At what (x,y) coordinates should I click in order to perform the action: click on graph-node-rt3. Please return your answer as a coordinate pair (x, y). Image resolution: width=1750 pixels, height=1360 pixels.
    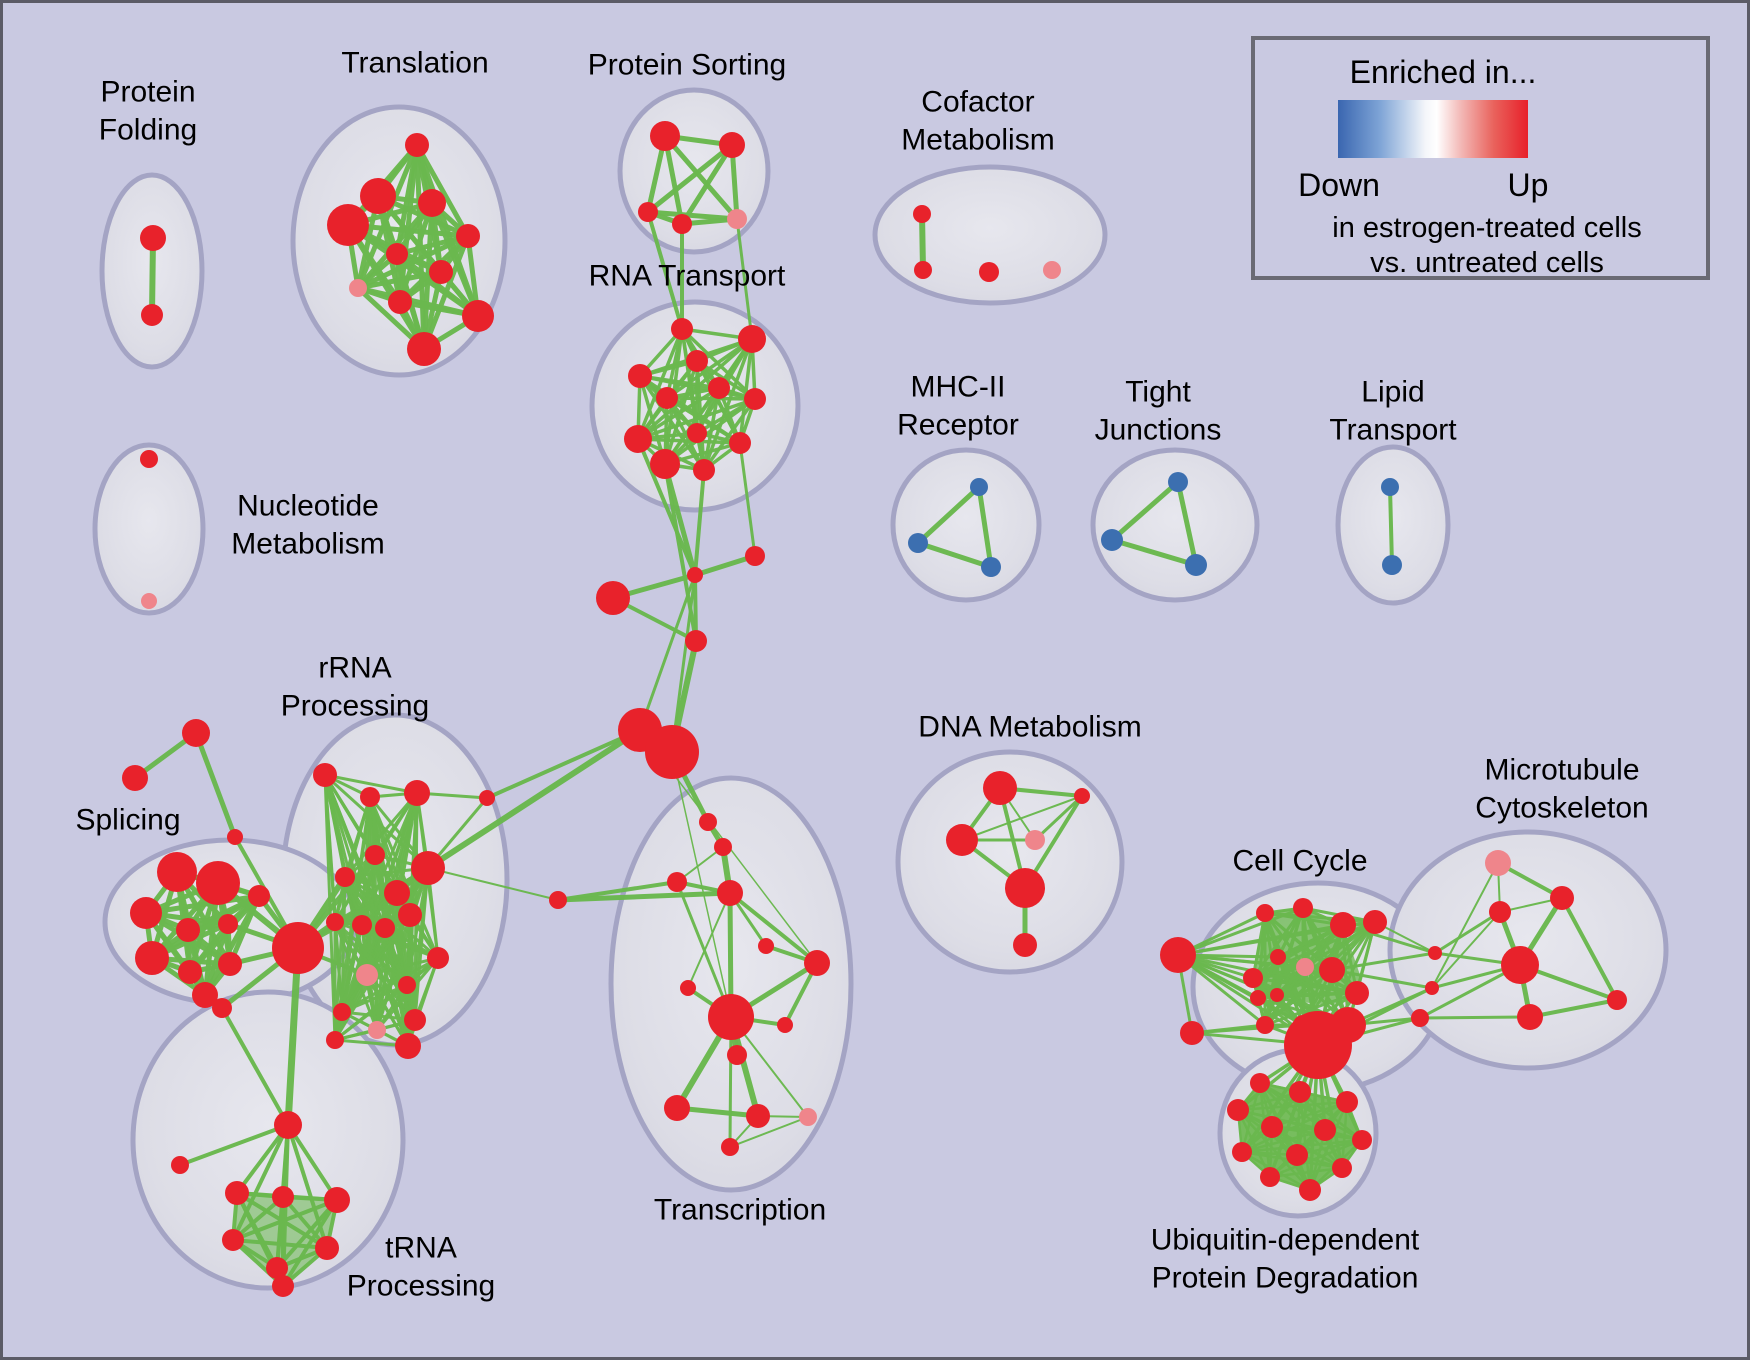
    Looking at the image, I should click on (697, 361).